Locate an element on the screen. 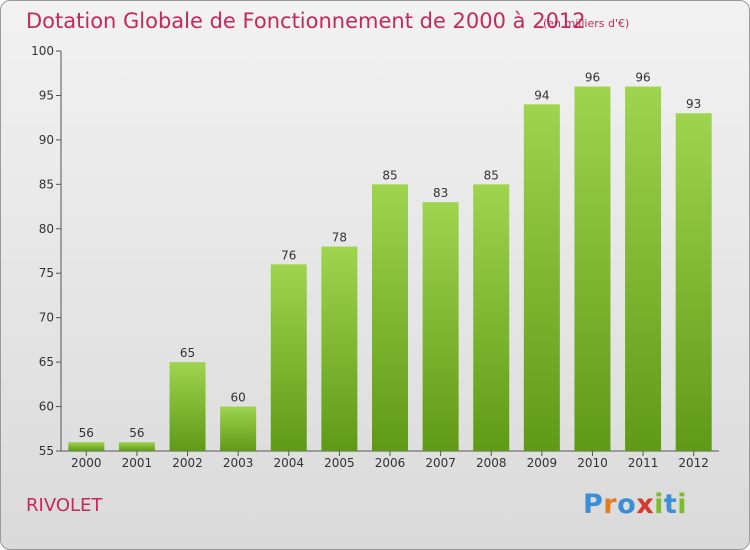  x-tick-label: 2003 is located at coordinates (238, 463).